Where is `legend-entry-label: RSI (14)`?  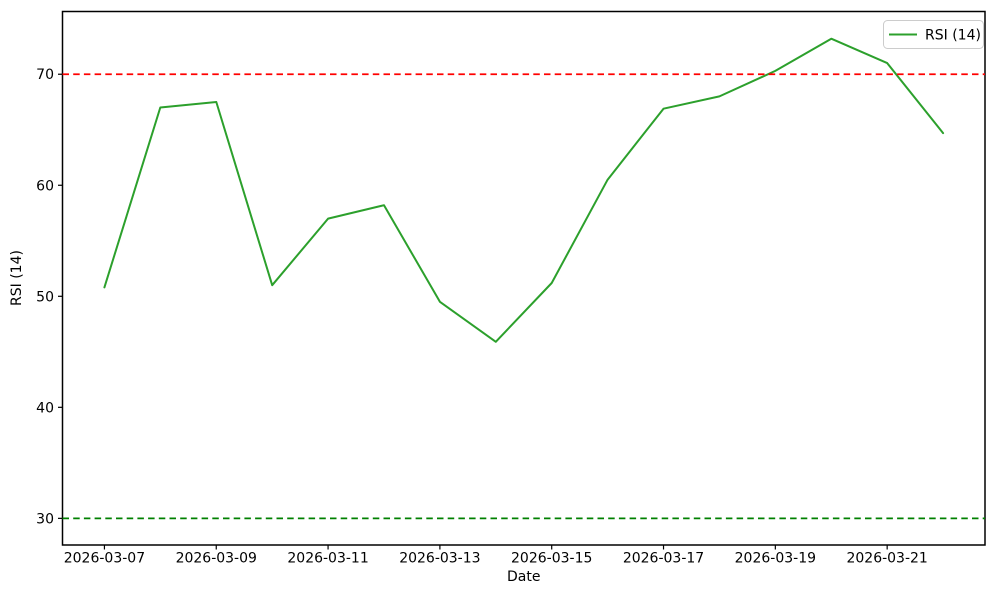
legend-entry-label: RSI (14) is located at coordinates (953, 36).